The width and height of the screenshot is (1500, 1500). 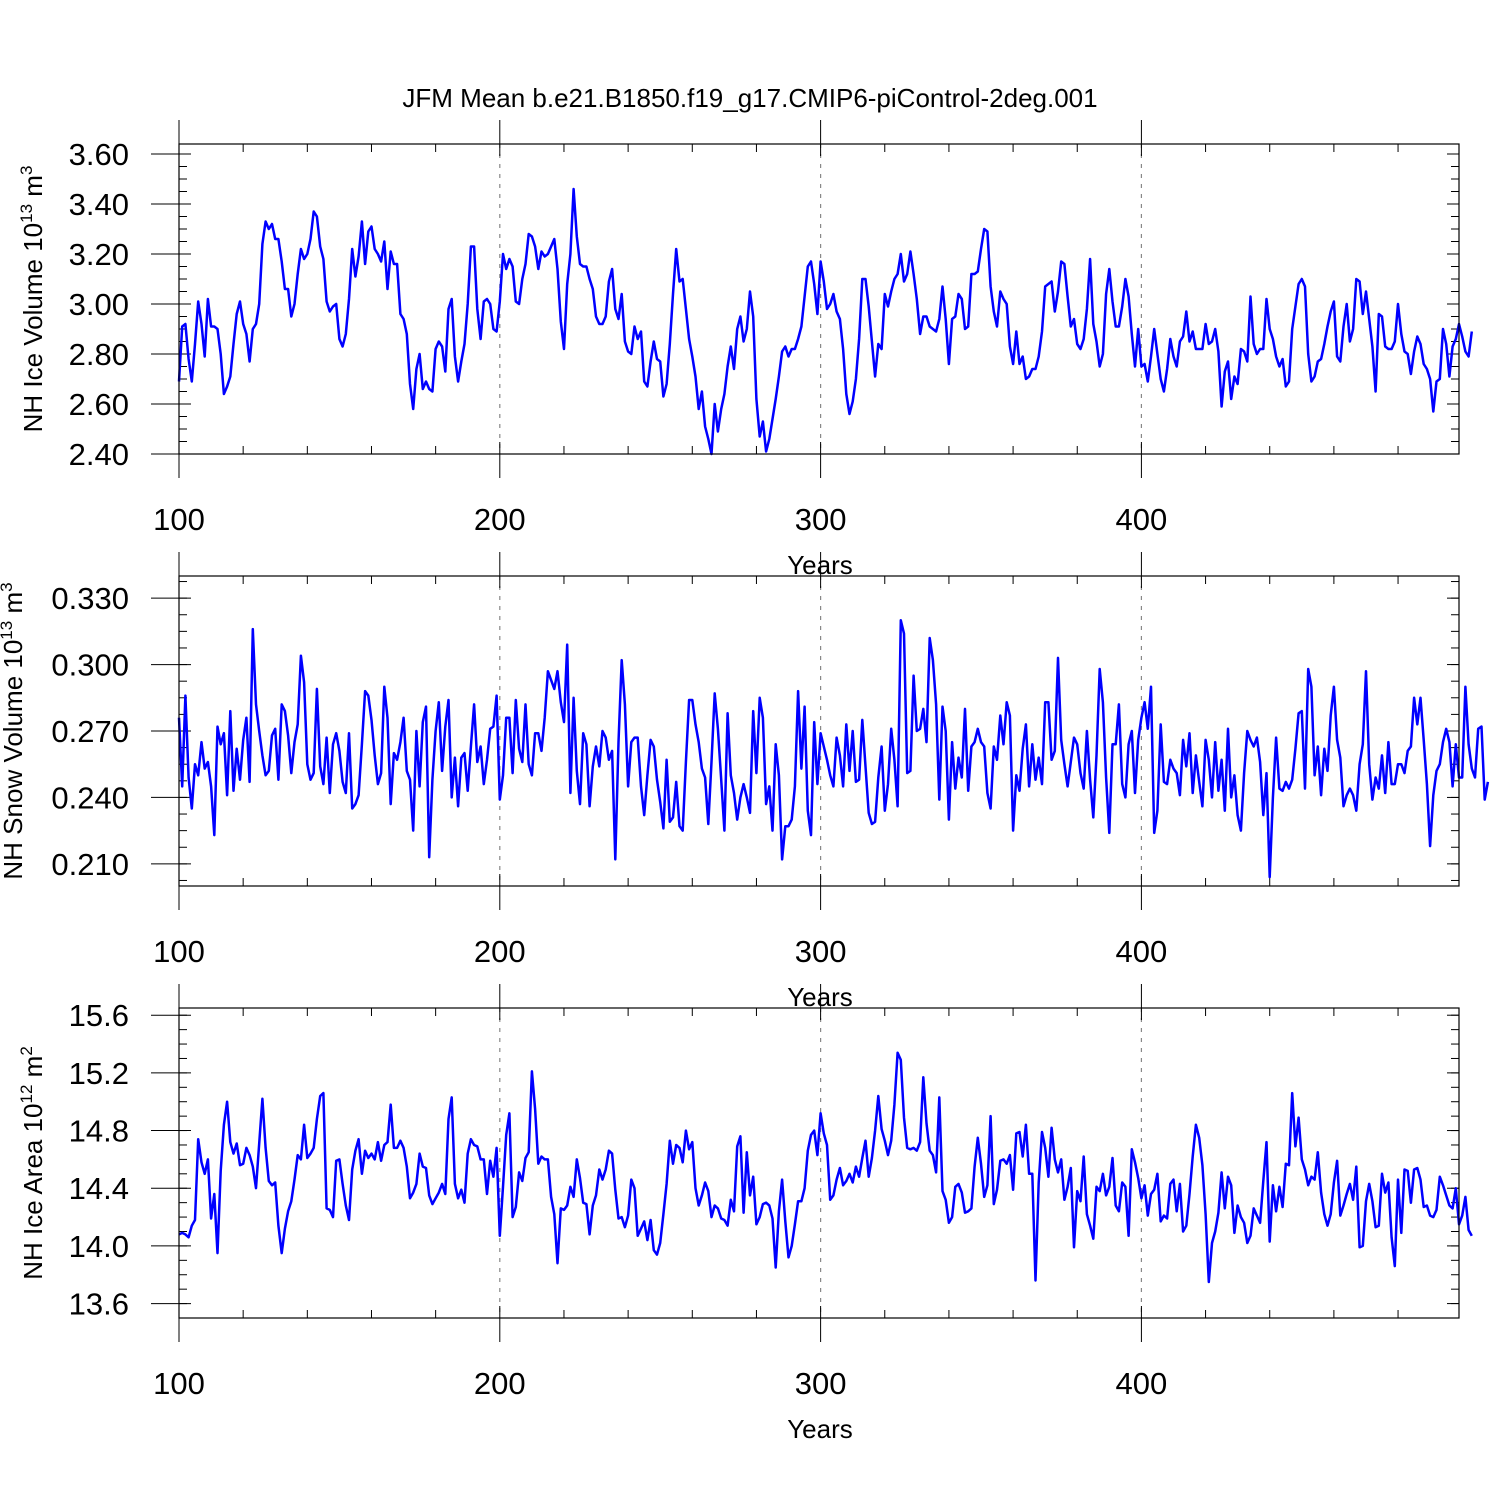 What do you see at coordinates (99, 304) in the screenshot?
I see `y-tick-label: 3.00` at bounding box center [99, 304].